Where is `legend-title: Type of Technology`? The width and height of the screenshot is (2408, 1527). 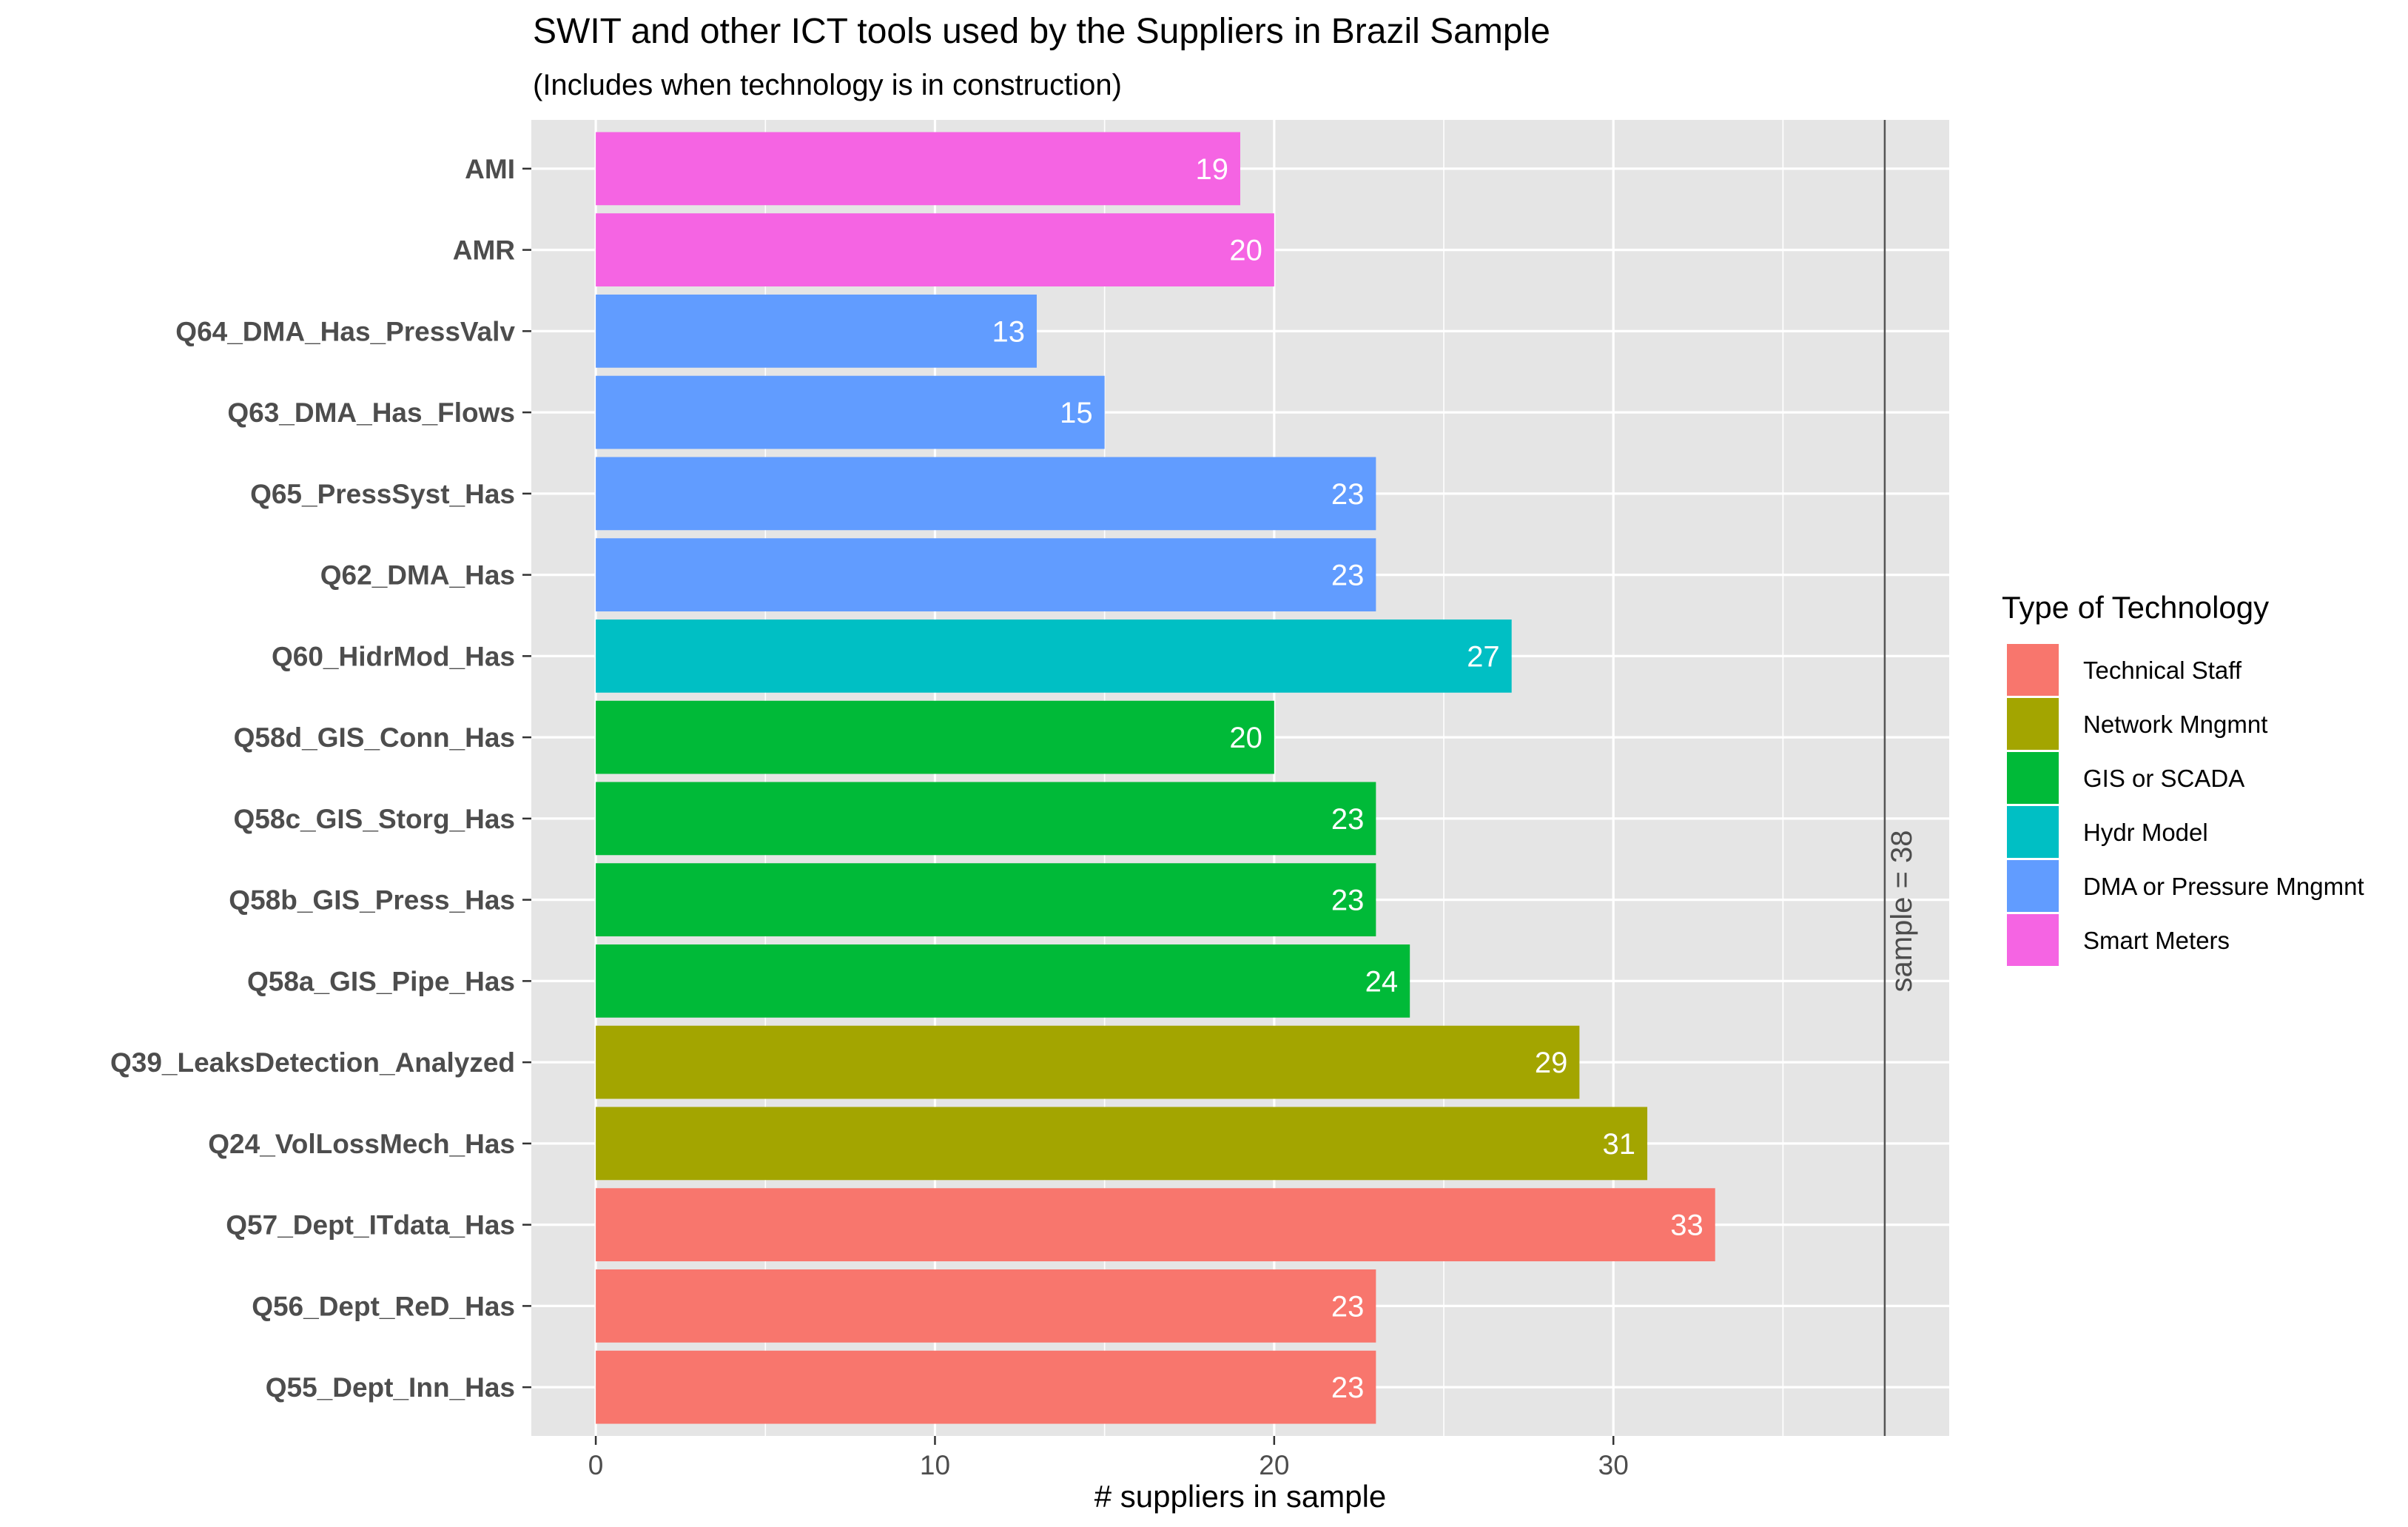
legend-title: Type of Technology is located at coordinates (2136, 607).